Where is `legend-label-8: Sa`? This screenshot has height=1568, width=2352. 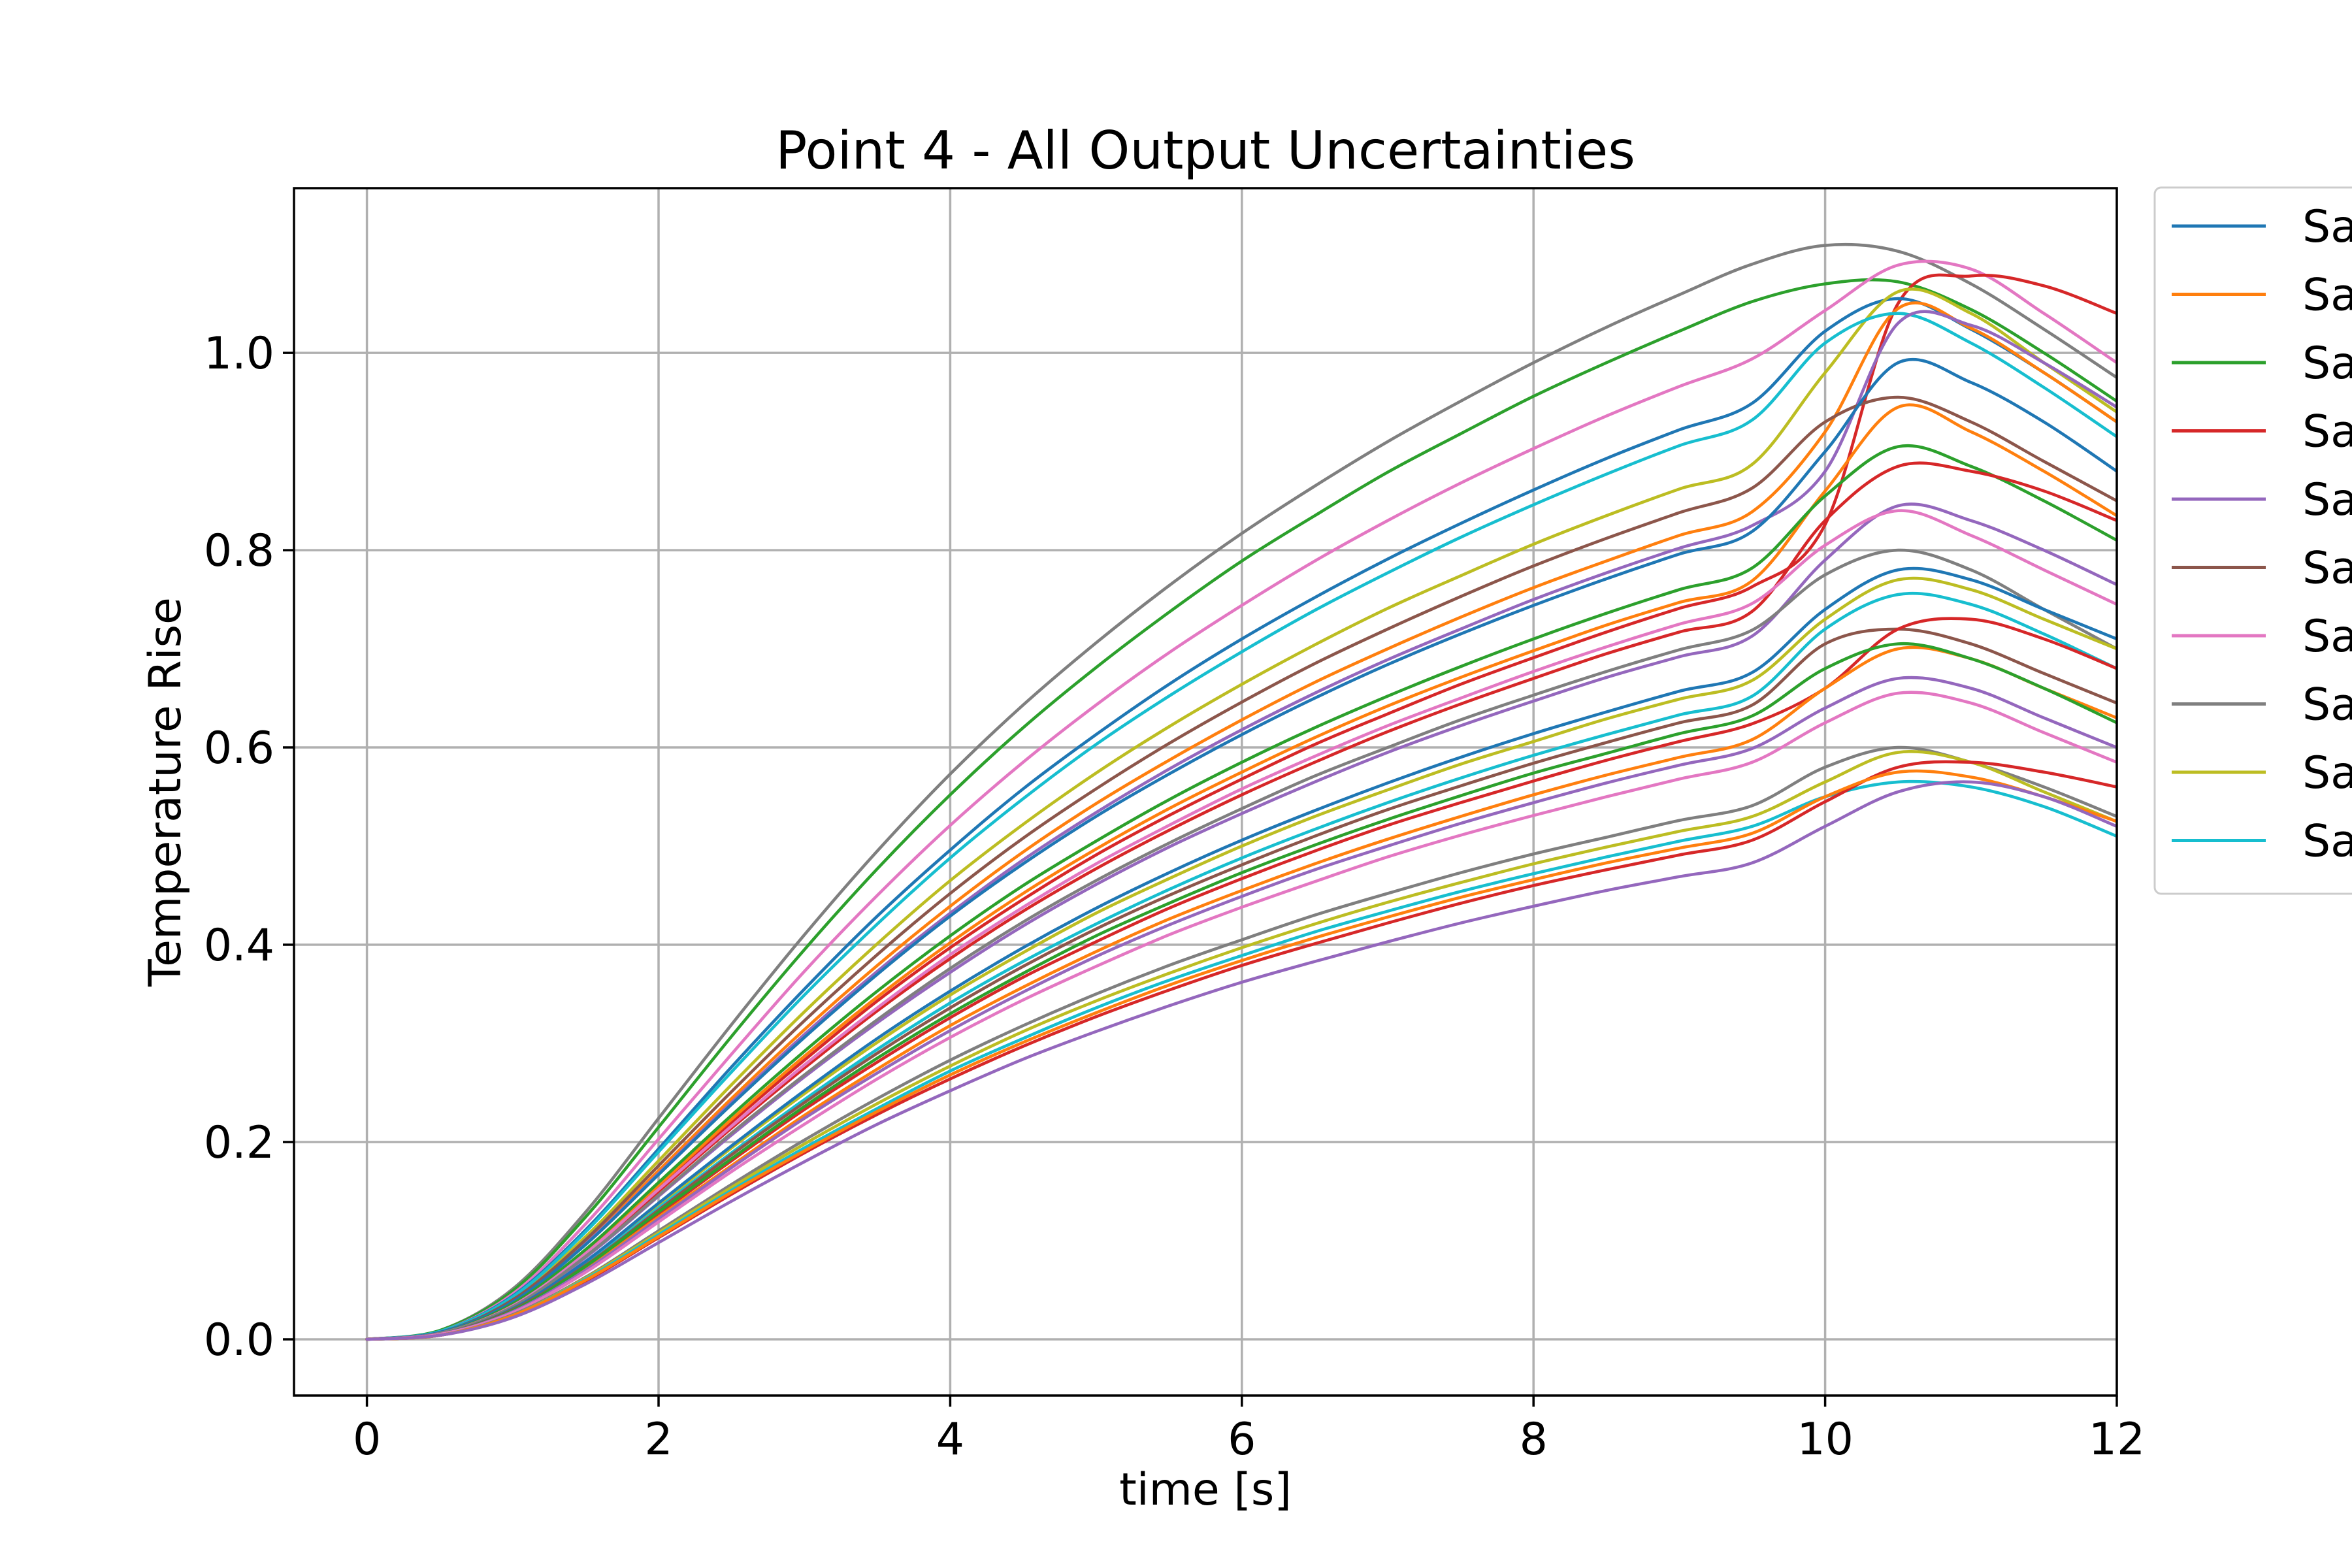 legend-label-8: Sa is located at coordinates (2327, 773).